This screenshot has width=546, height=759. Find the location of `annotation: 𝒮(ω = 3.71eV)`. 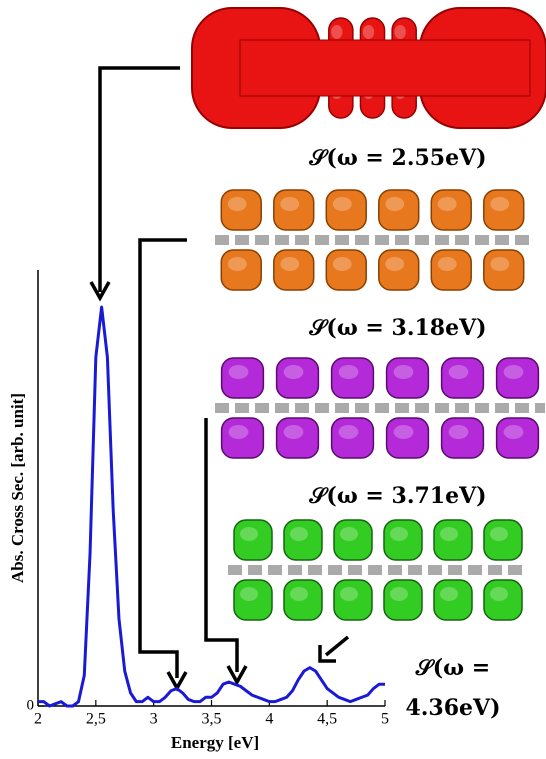

annotation: 𝒮(ω = 3.71eV) is located at coordinates (398, 496).